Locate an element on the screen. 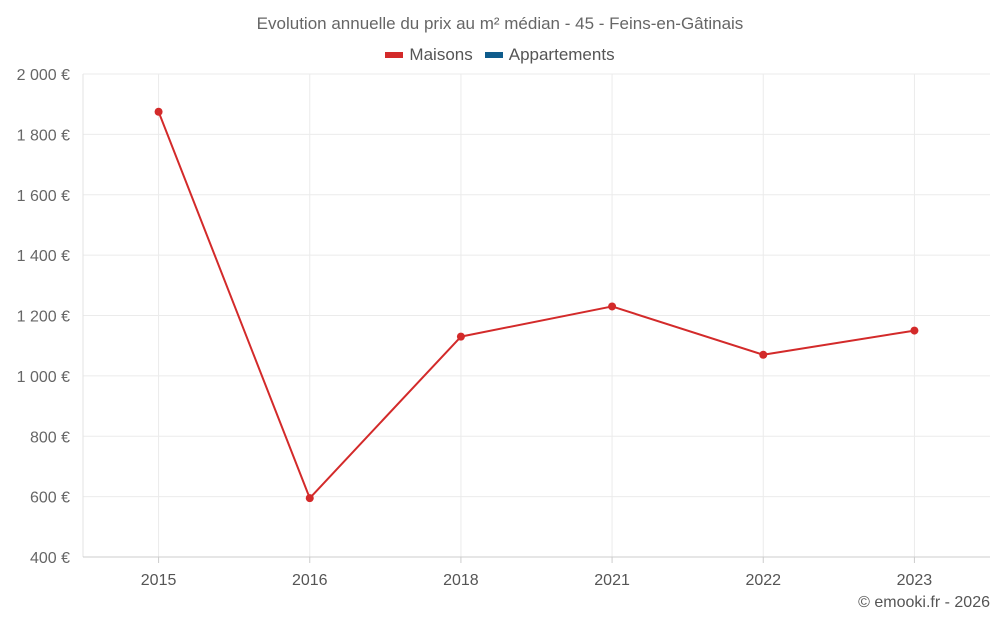 This screenshot has height=625, width=1000. x-tick-label: 2018 is located at coordinates (461, 580).